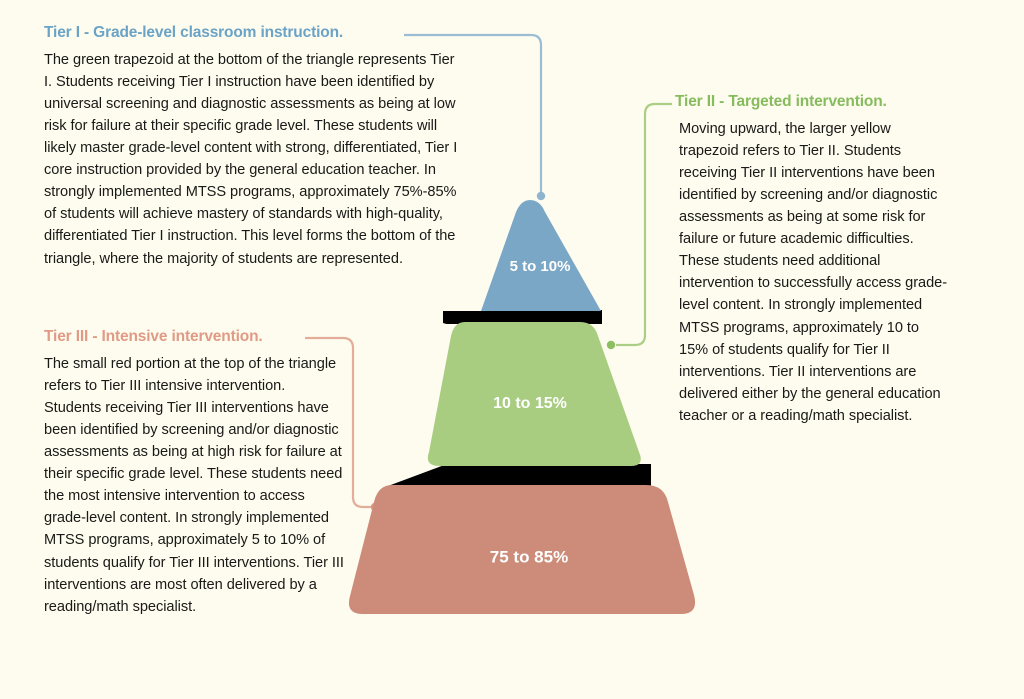 The image size is (1024, 699). What do you see at coordinates (519, 475) in the screenshot?
I see `shadow-wedge-lower` at bounding box center [519, 475].